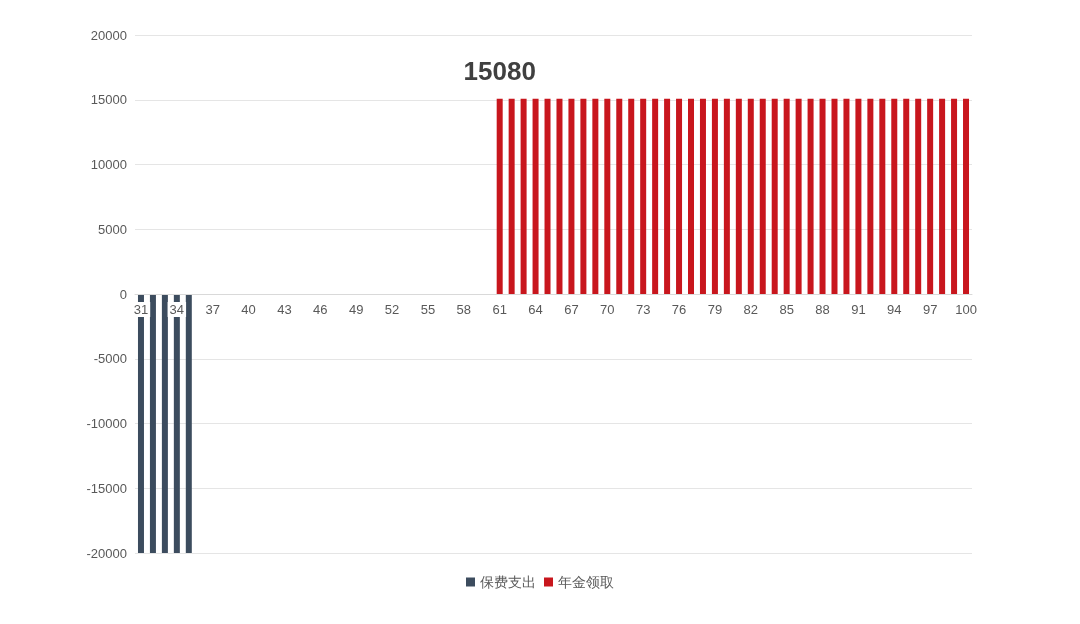 This screenshot has width=1080, height=624. What do you see at coordinates (607, 309) in the screenshot?
I see `x-tick-label: 70` at bounding box center [607, 309].